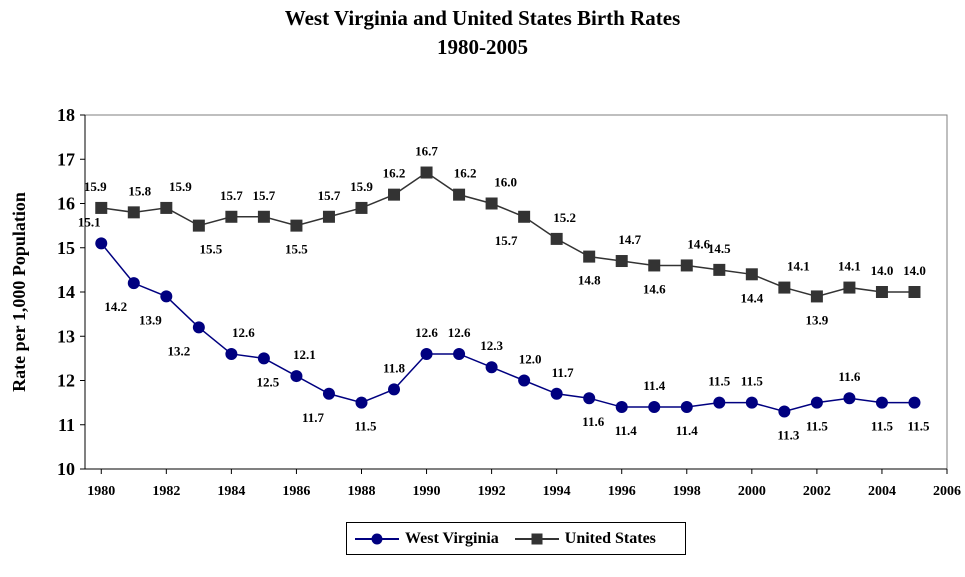 This screenshot has width=965, height=577. Describe the element at coordinates (687, 491) in the screenshot. I see `x-tick-label: 1998` at that location.